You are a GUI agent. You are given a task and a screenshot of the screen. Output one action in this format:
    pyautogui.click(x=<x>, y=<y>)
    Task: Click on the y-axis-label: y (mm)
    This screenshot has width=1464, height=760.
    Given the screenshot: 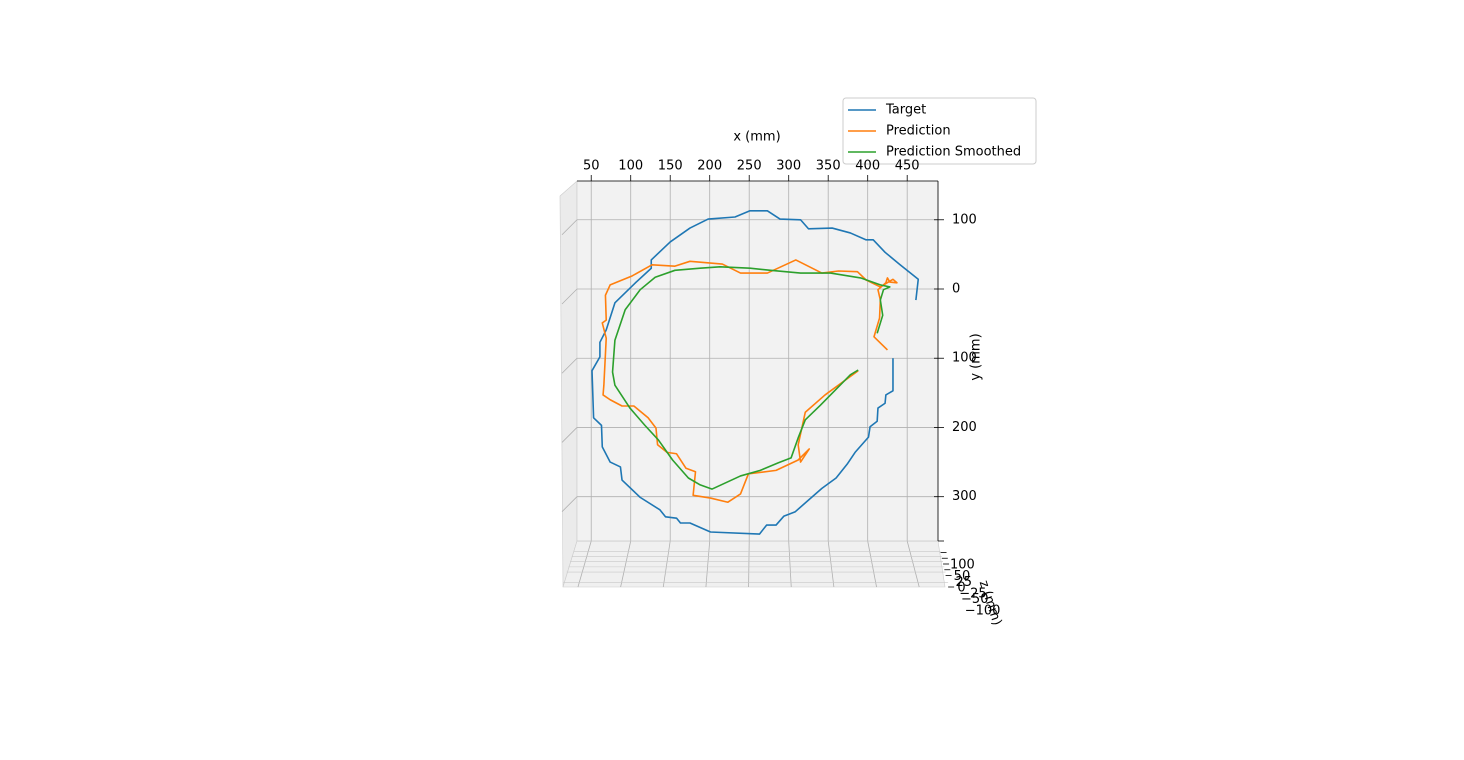 What is the action you would take?
    pyautogui.click(x=976, y=356)
    